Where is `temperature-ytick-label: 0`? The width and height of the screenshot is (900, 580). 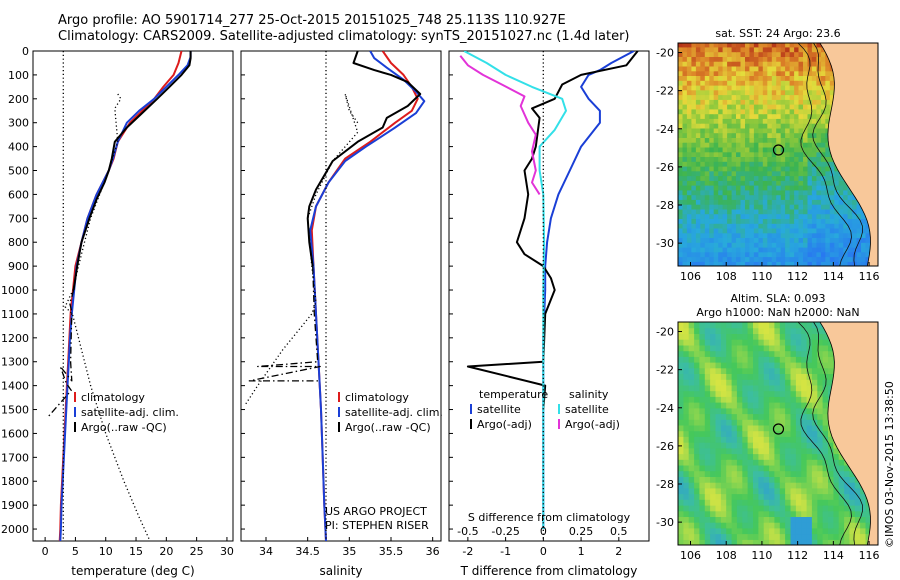 temperature-ytick-label: 0 is located at coordinates (25, 51).